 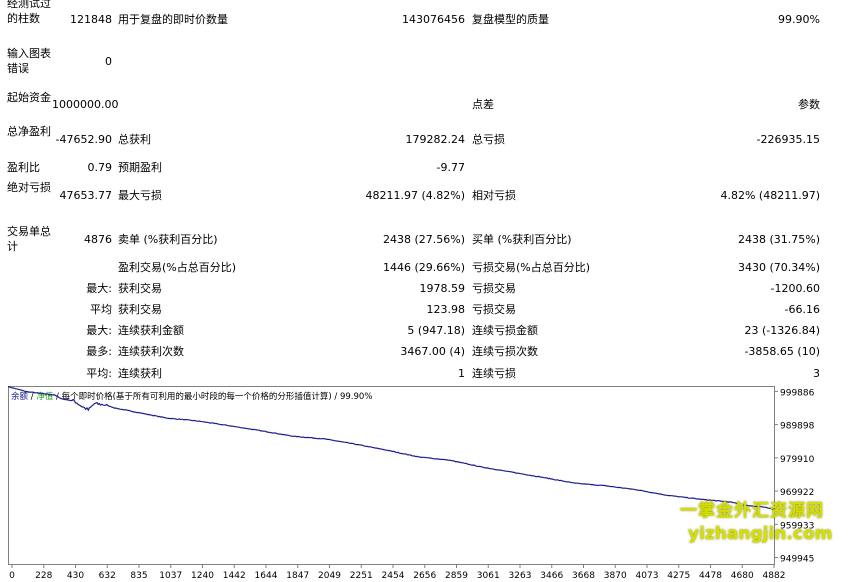 What do you see at coordinates (809, 104) in the screenshot?
I see `label-parameters: 参数` at bounding box center [809, 104].